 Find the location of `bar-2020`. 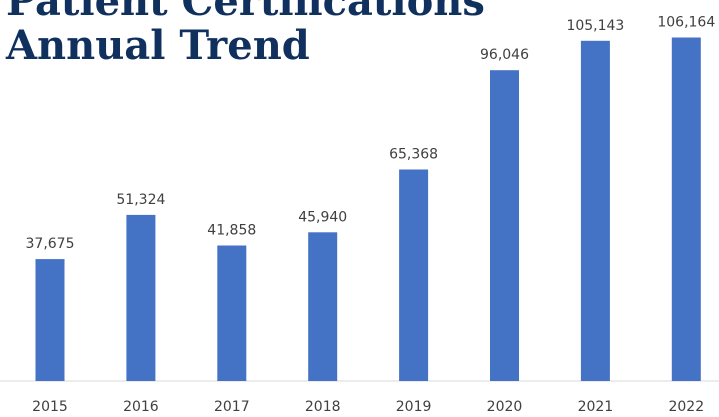

bar-2020 is located at coordinates (504, 225).